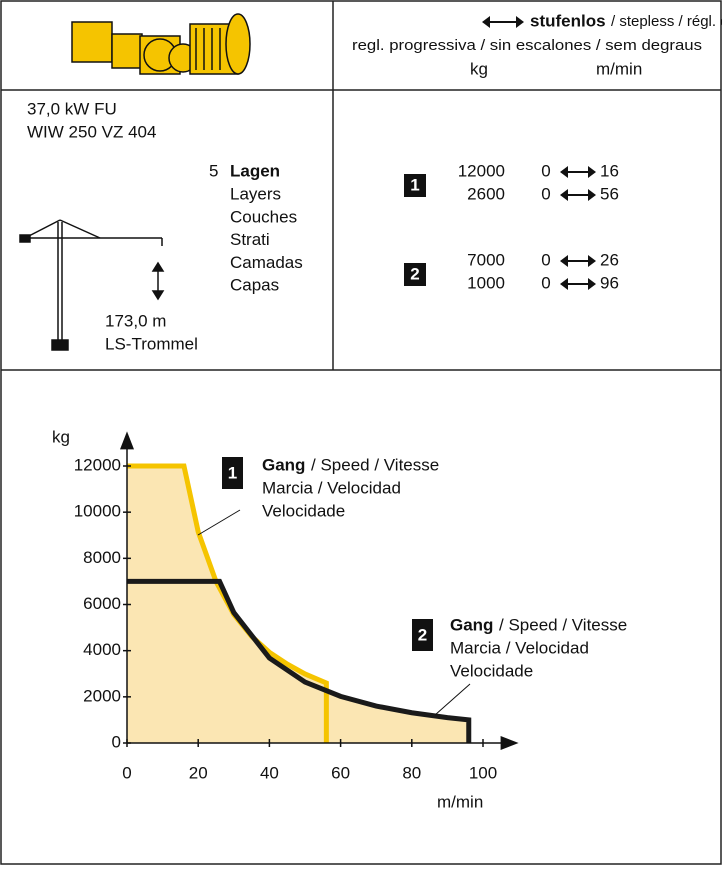 The height and width of the screenshot is (870, 722). Describe the element at coordinates (91, 131) in the screenshot. I see `drive-text: WIW 250 VZ 404` at that location.